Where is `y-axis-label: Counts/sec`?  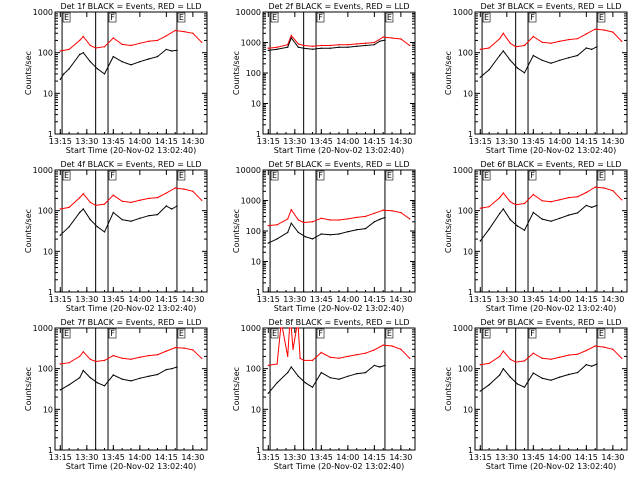 y-axis-label: Counts/sec is located at coordinates (448, 73).